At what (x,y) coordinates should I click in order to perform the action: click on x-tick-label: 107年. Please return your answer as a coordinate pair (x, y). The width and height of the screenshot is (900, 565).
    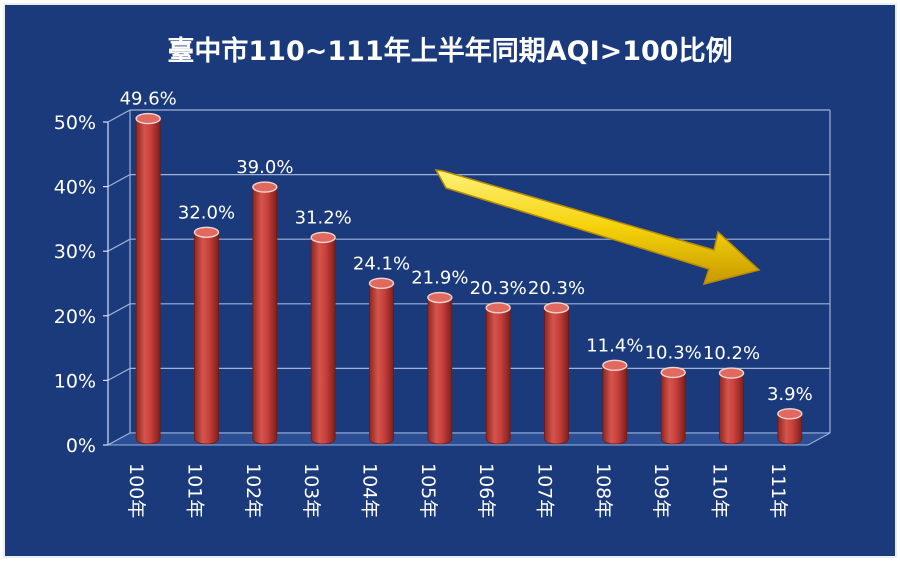
    Looking at the image, I should click on (545, 490).